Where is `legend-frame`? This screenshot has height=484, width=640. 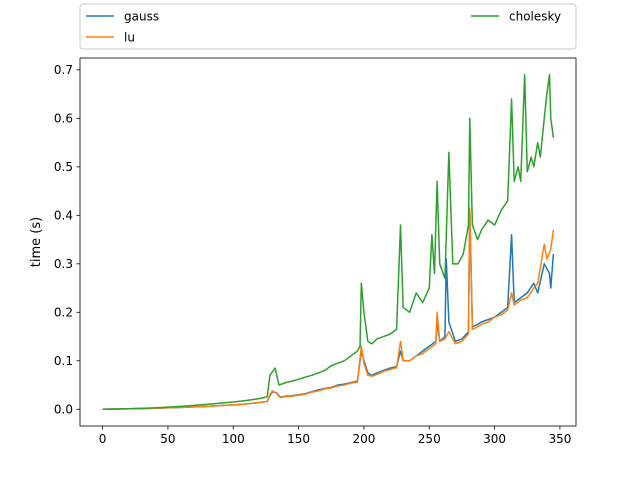
legend-frame is located at coordinates (328, 26).